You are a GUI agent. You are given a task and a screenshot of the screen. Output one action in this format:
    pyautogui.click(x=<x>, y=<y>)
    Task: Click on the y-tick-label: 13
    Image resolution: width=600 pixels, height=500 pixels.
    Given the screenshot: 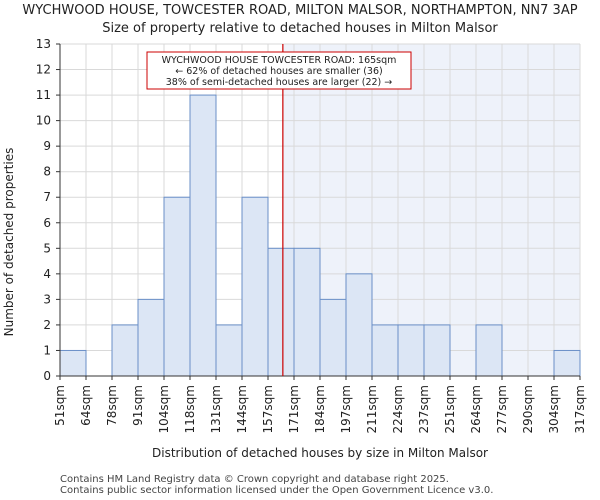 What is the action you would take?
    pyautogui.click(x=43, y=44)
    